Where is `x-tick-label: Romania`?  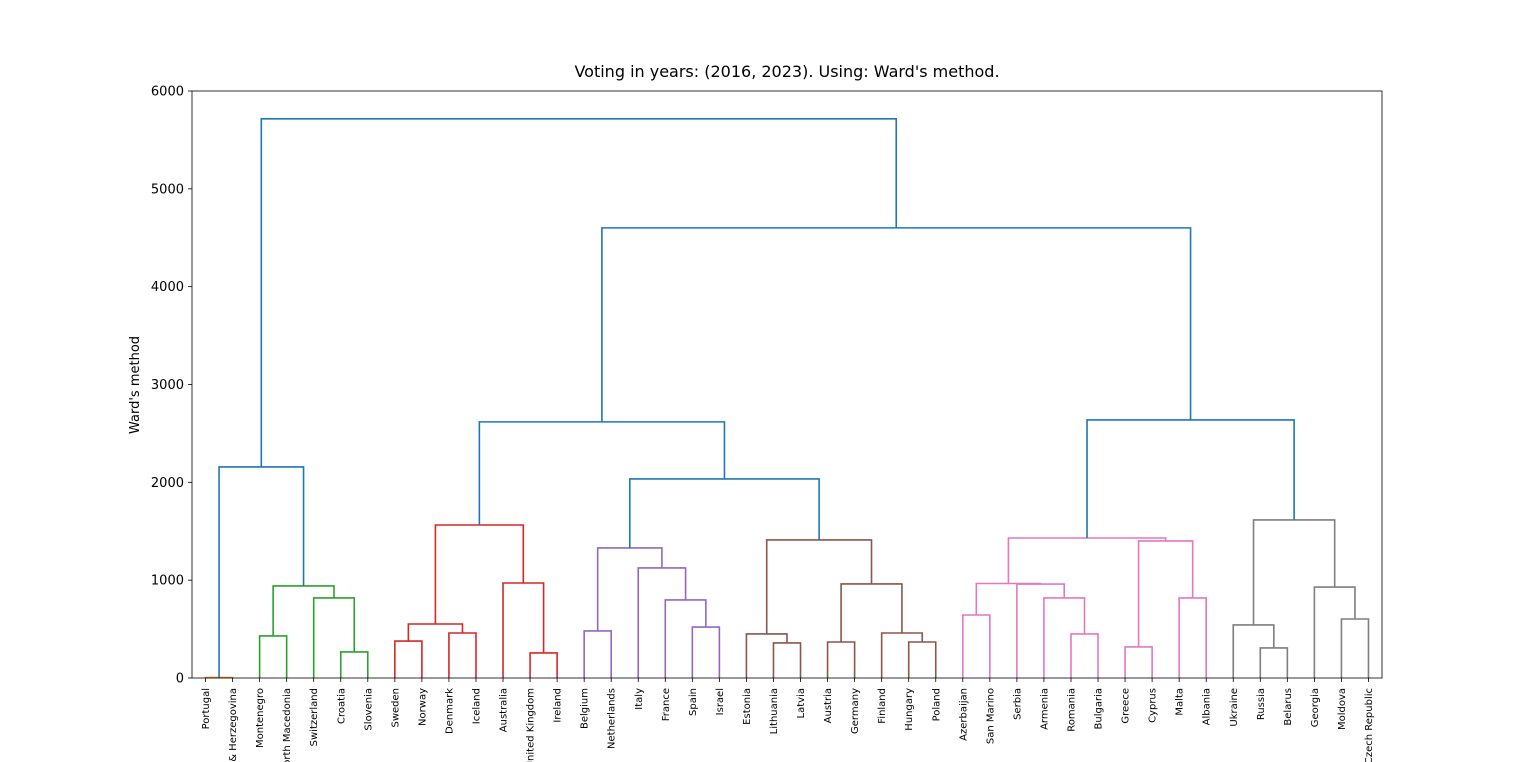
x-tick-label: Romania is located at coordinates (1071, 710).